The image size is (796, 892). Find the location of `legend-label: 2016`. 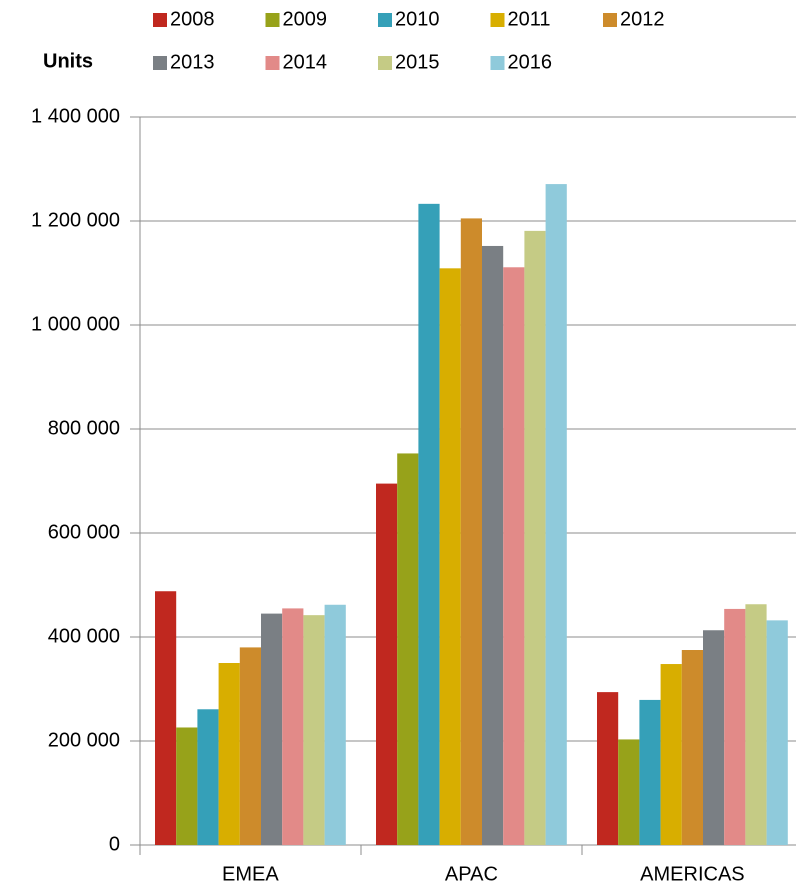

legend-label: 2016 is located at coordinates (530, 62).